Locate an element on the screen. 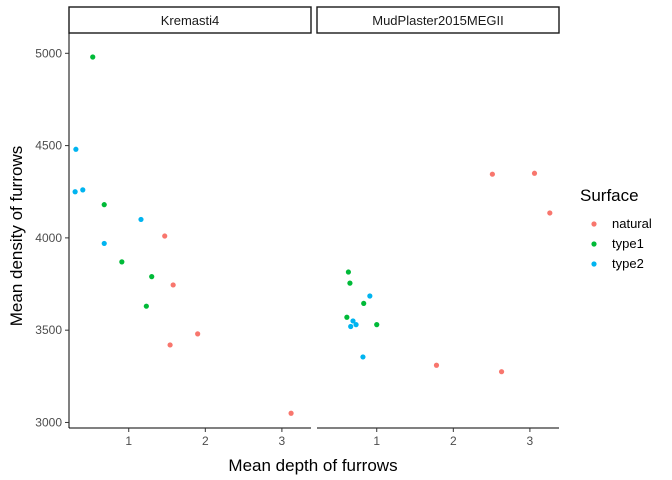  legend-item-natural: natural is located at coordinates (621, 223).